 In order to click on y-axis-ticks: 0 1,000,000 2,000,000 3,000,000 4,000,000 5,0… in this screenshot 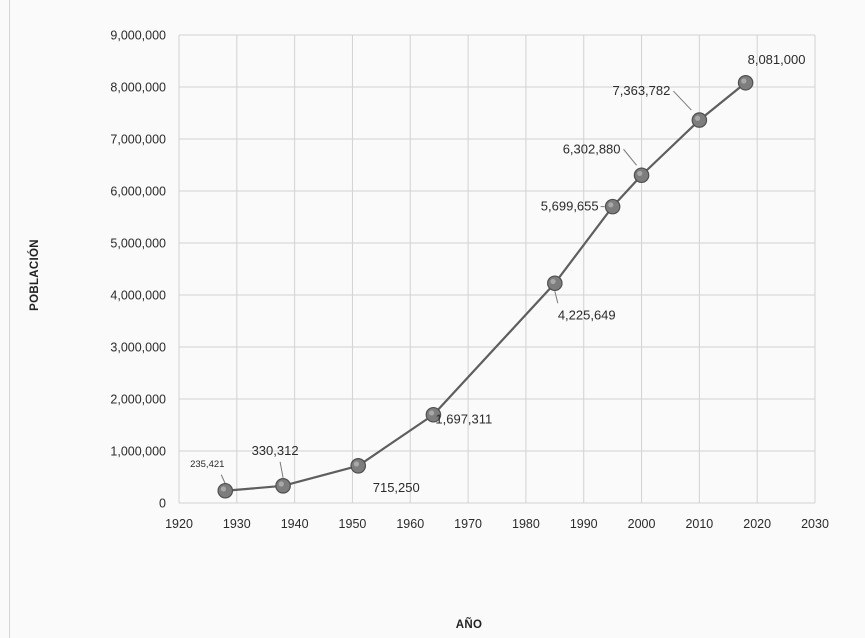, I will do `click(138, 270)`.